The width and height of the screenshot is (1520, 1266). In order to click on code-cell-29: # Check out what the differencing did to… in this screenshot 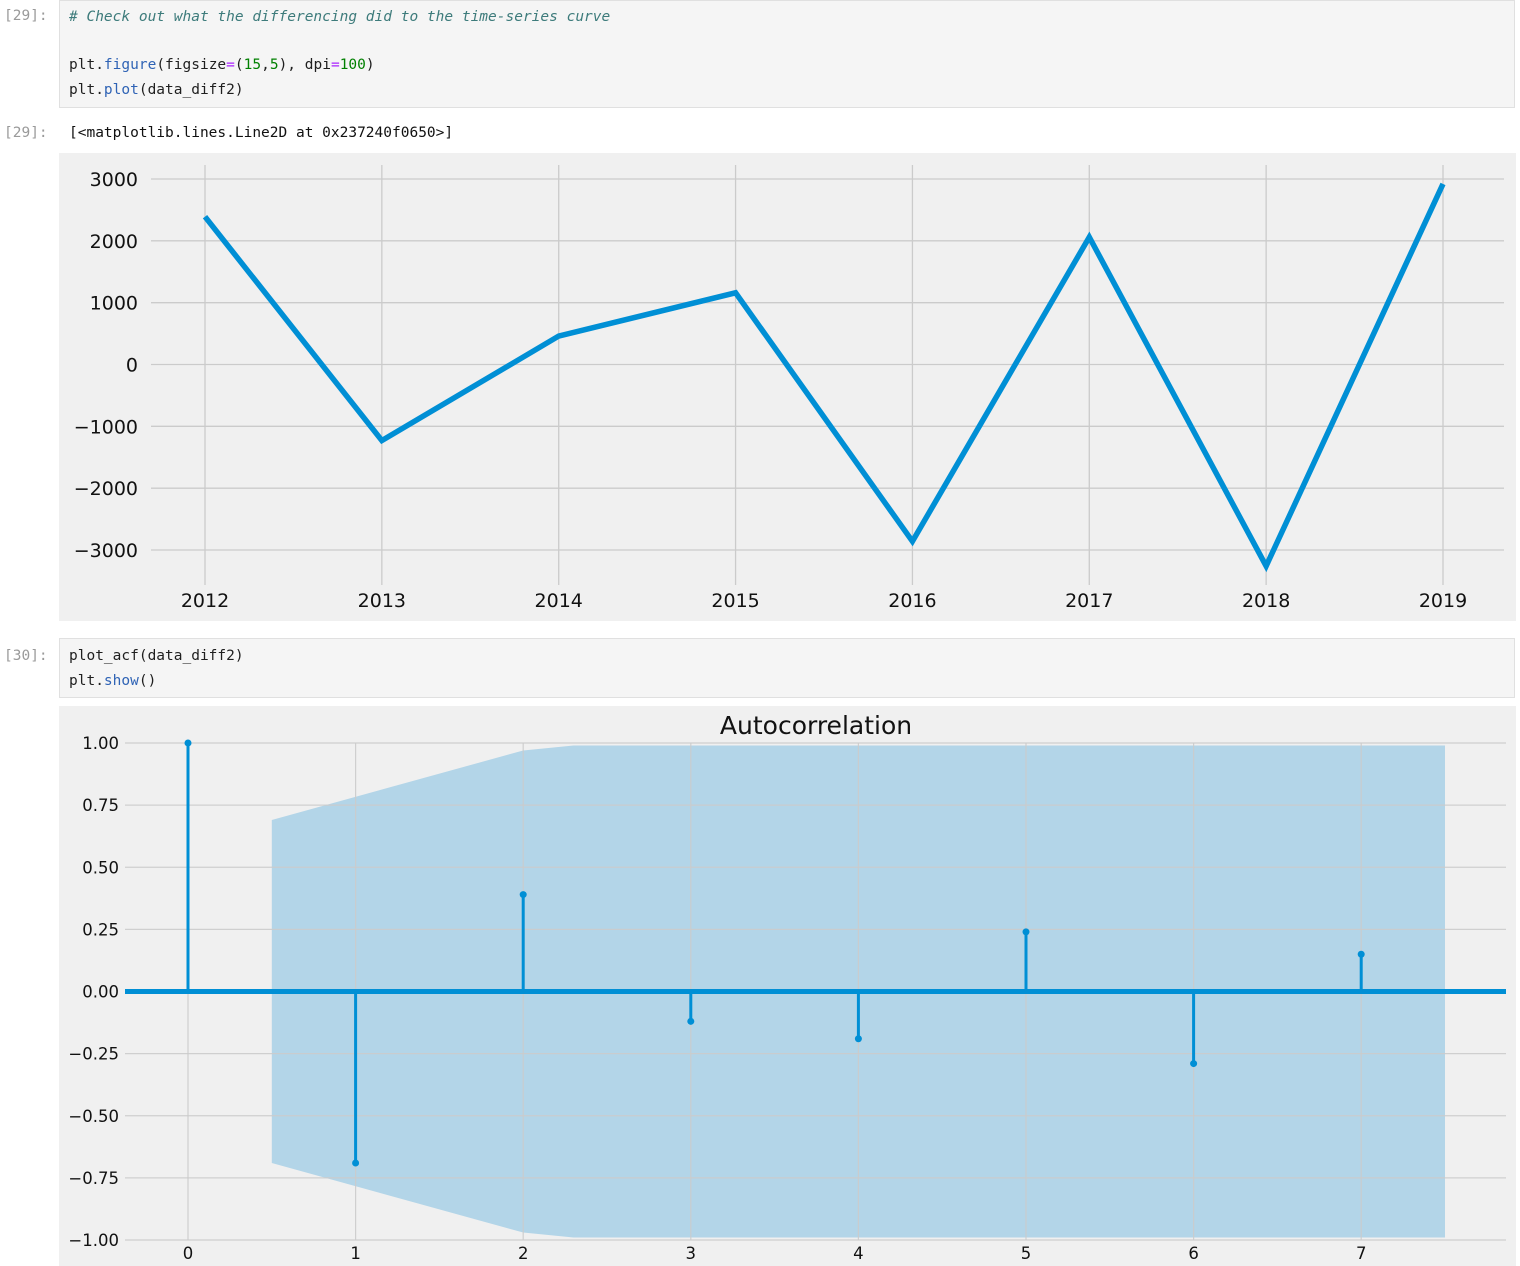, I will do `click(787, 54)`.